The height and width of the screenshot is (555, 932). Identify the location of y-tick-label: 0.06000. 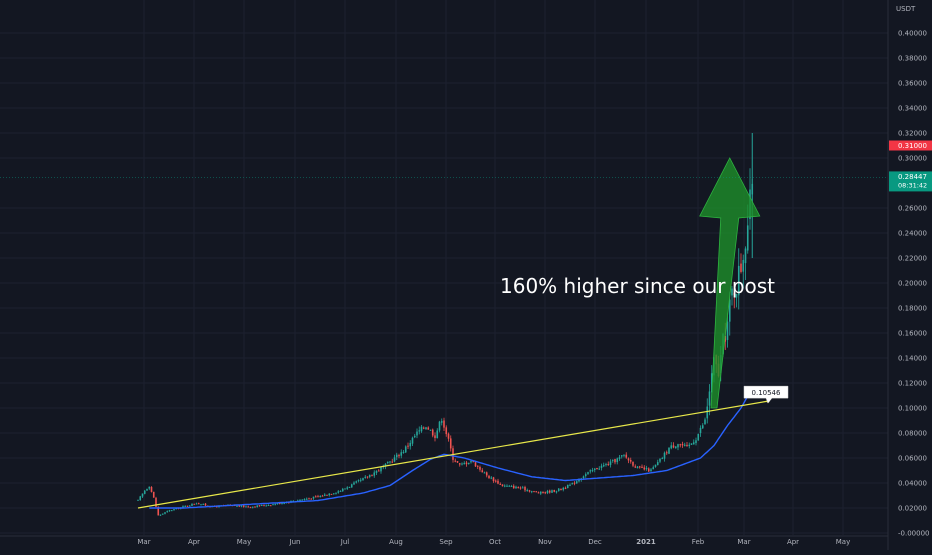
(912, 459).